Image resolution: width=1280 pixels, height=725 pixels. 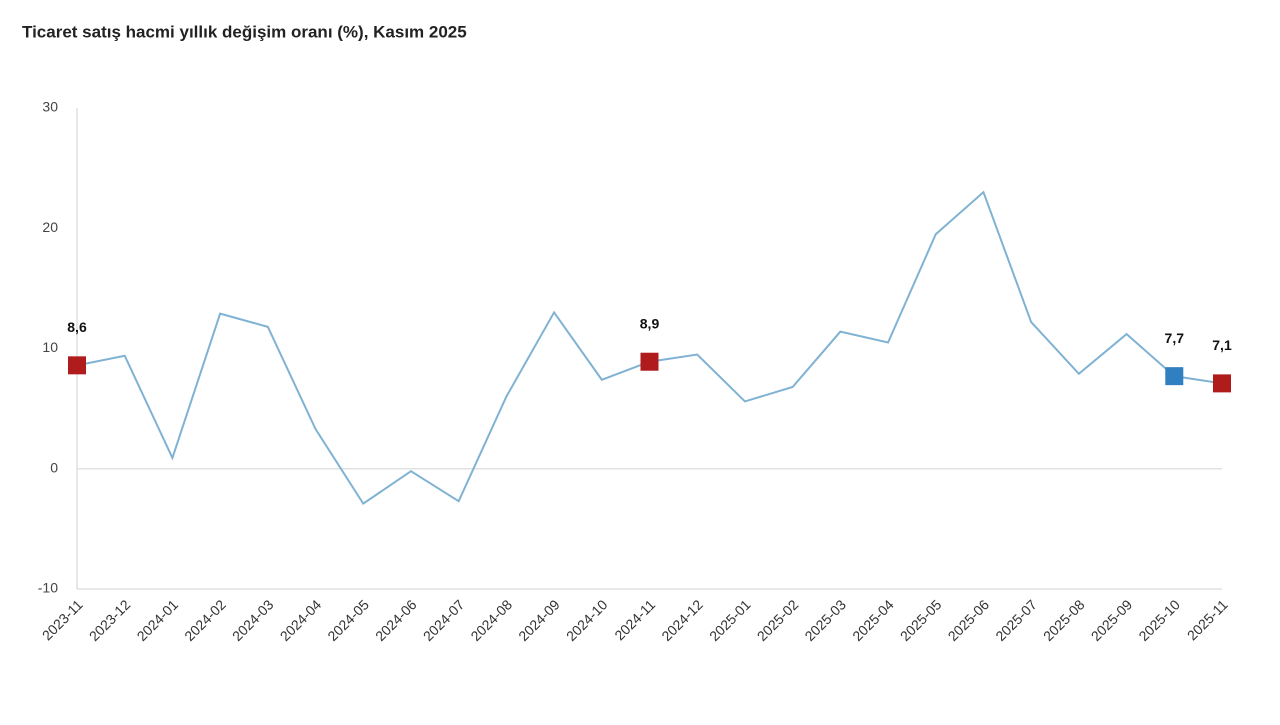 What do you see at coordinates (50, 107) in the screenshot?
I see `y-tick-label: 30` at bounding box center [50, 107].